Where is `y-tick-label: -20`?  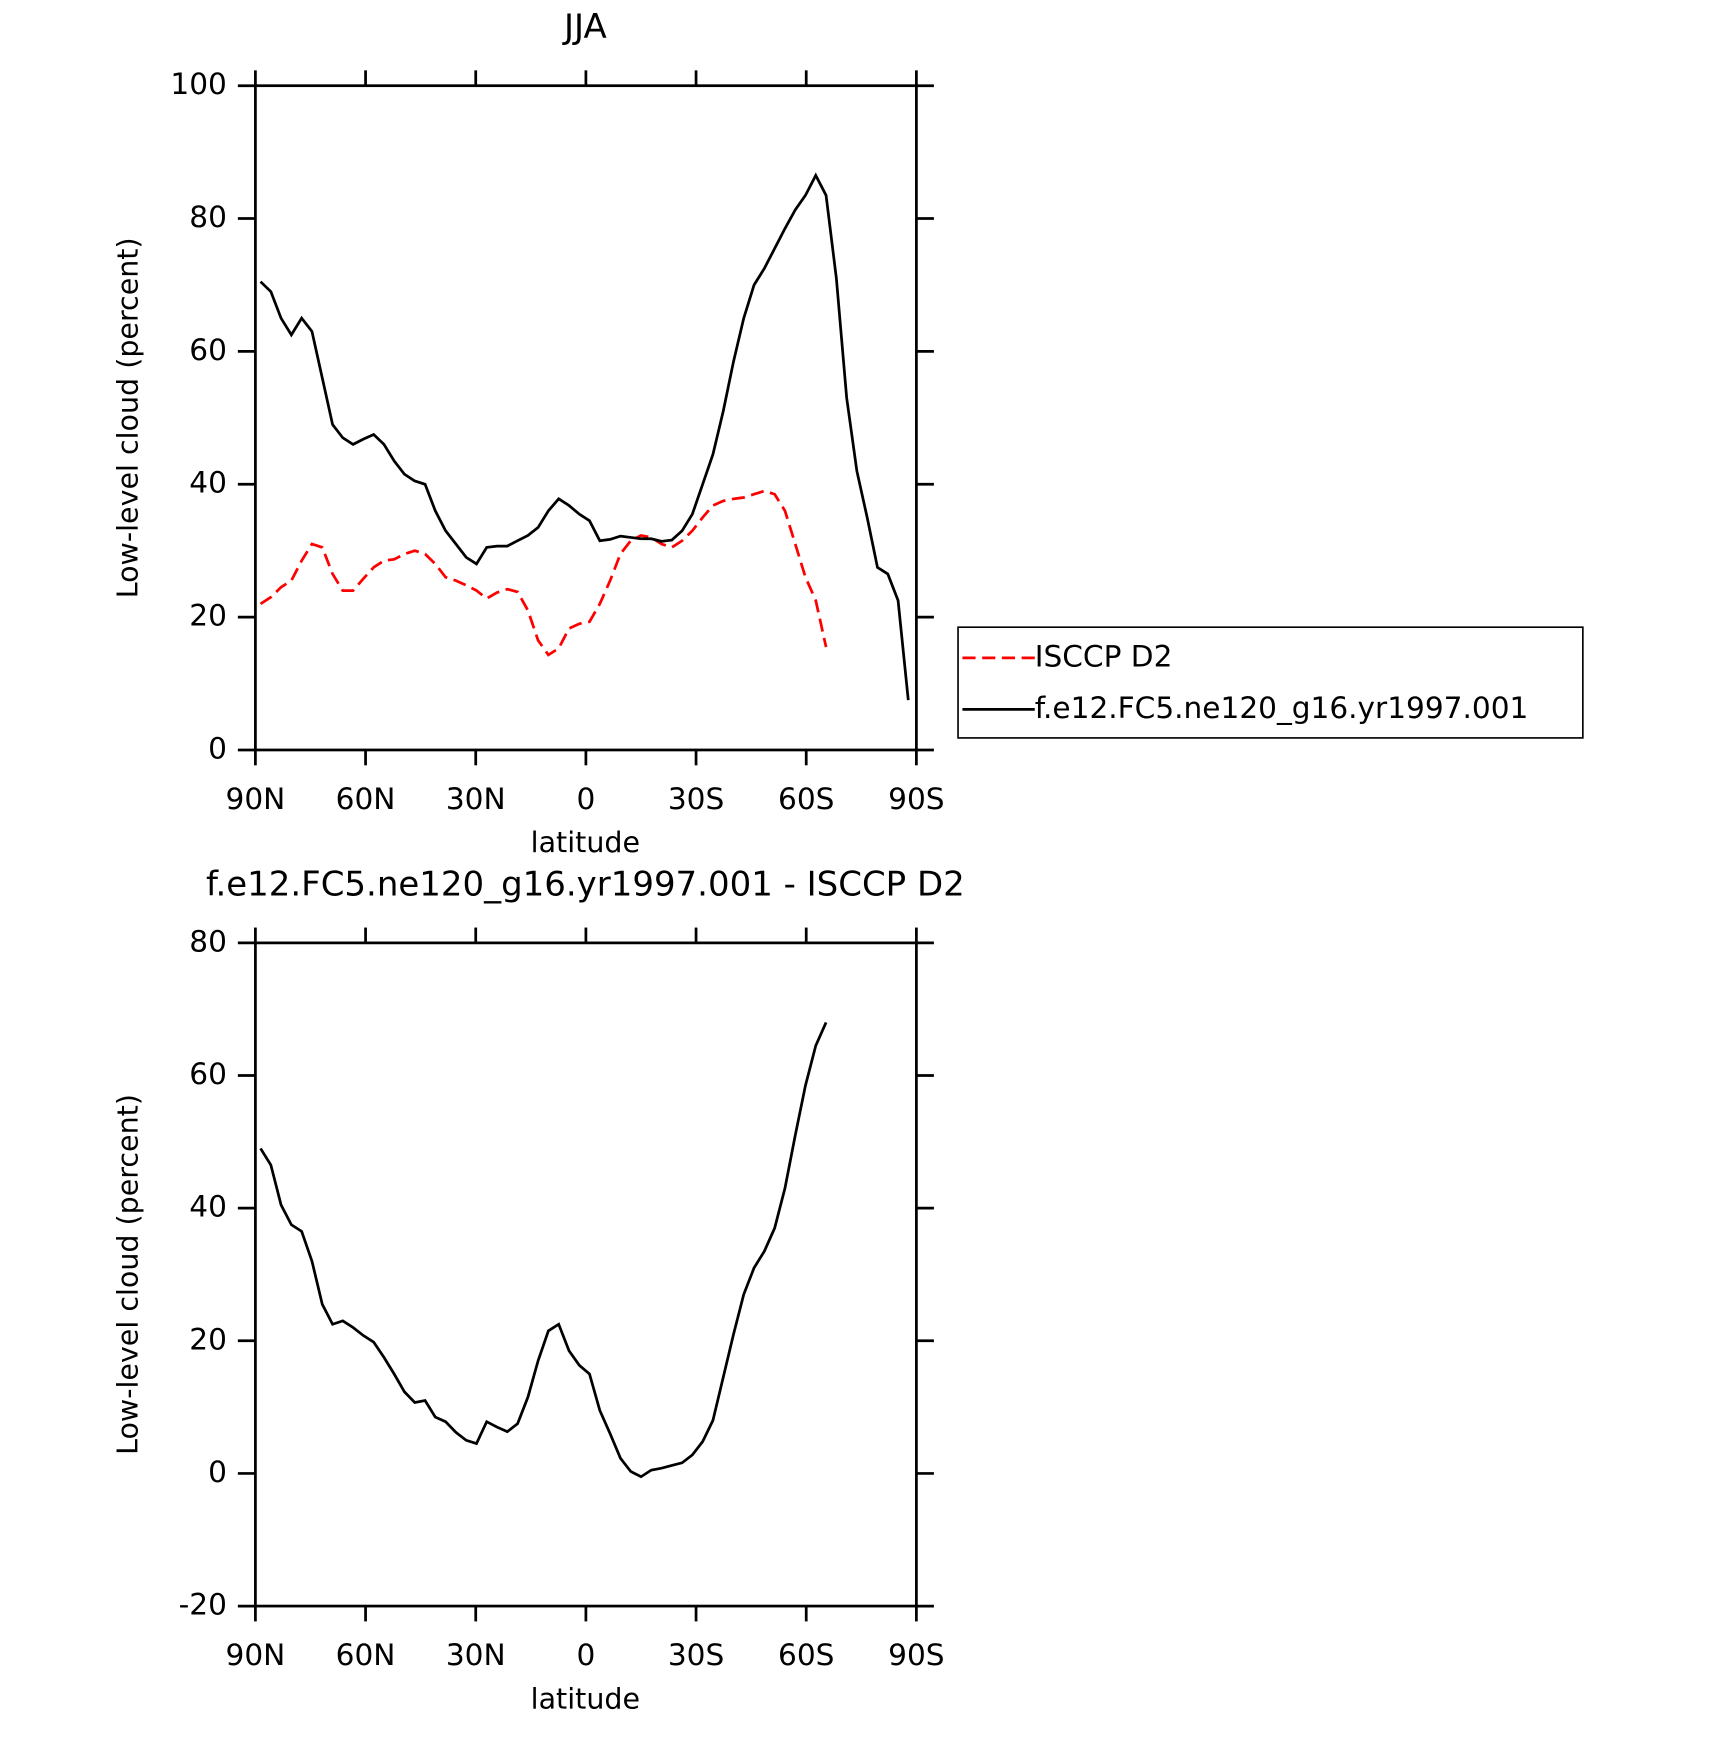
y-tick-label: -20 is located at coordinates (203, 1605).